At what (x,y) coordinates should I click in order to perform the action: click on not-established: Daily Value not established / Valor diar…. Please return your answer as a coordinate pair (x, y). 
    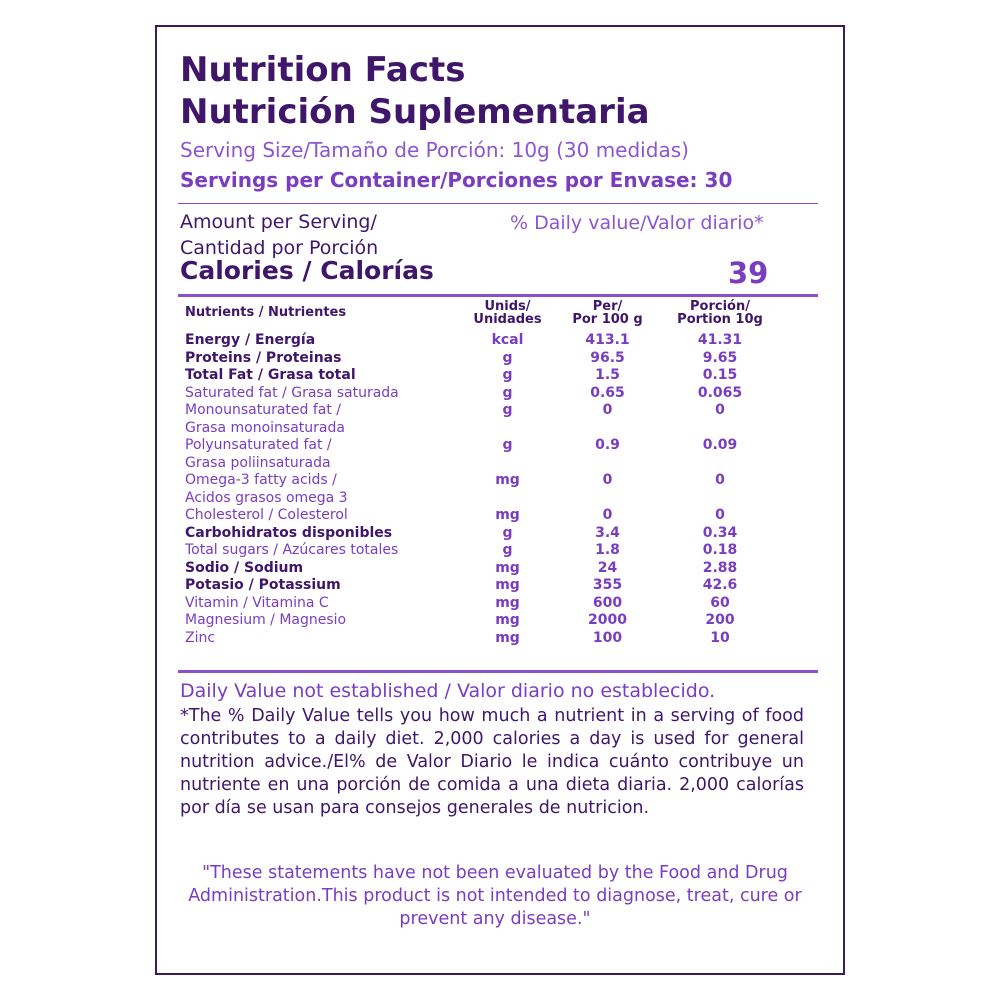
    Looking at the image, I should click on (448, 691).